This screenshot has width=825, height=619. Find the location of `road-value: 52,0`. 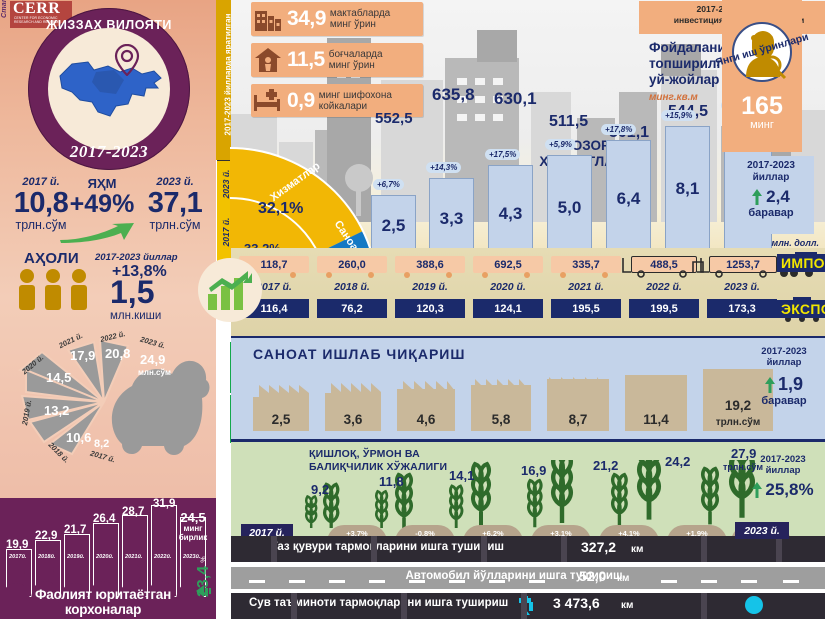

road-value: 52,0 is located at coordinates (593, 576).